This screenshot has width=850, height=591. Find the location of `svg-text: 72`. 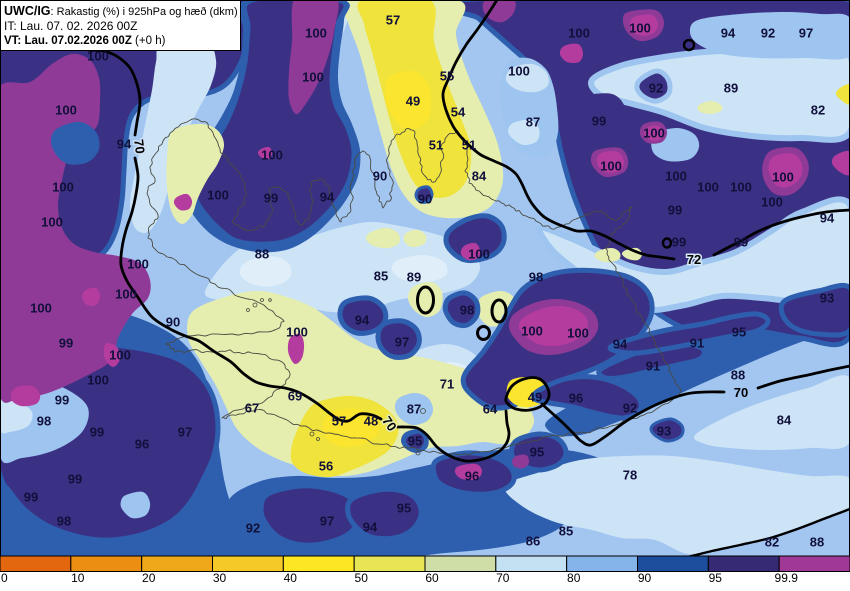

svg-text: 72 is located at coordinates (694, 259).